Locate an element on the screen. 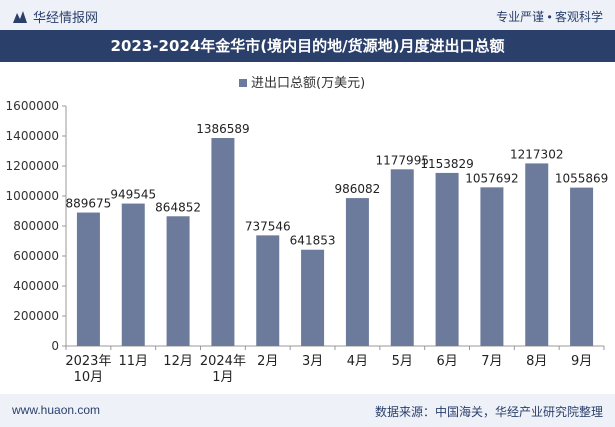 Image resolution: width=615 pixels, height=427 pixels. x-tick-label: 11月 is located at coordinates (133, 361).